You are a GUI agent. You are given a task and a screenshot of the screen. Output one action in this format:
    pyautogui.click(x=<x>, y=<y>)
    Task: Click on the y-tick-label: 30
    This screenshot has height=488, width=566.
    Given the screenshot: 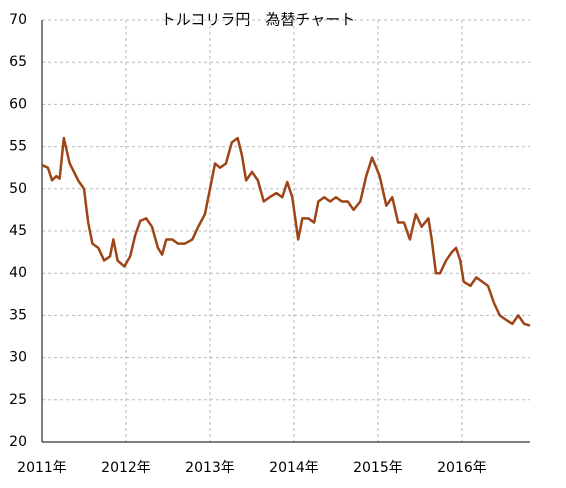 What is the action you would take?
    pyautogui.click(x=18, y=358)
    